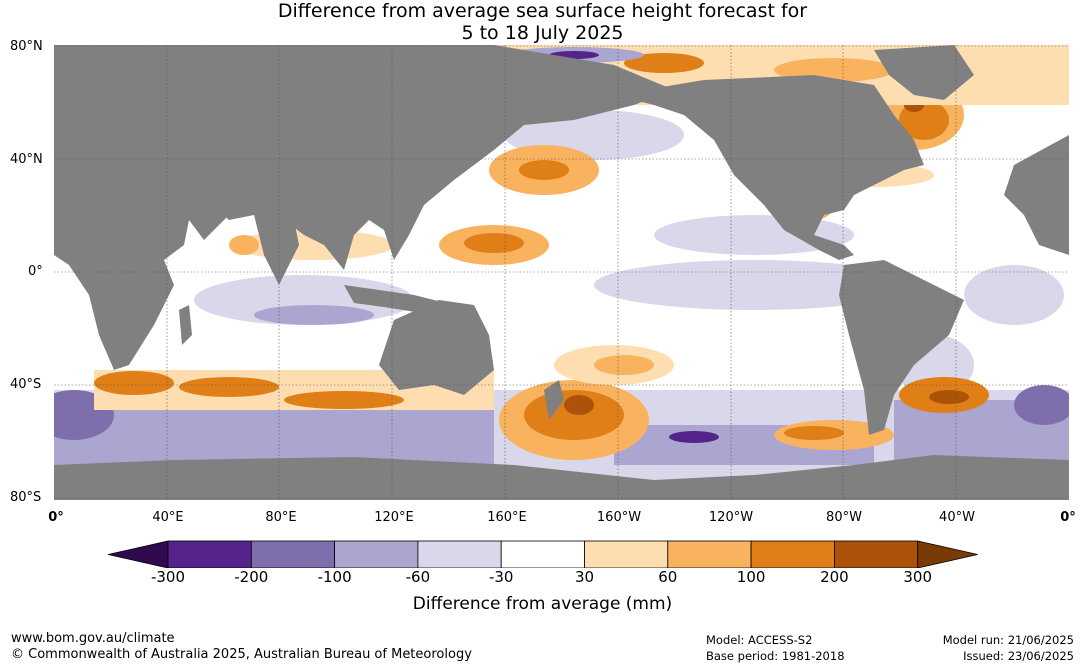 The height and width of the screenshot is (667, 1085). I want to click on title-line-2: 5 to 18 July 2025, so click(542, 33).